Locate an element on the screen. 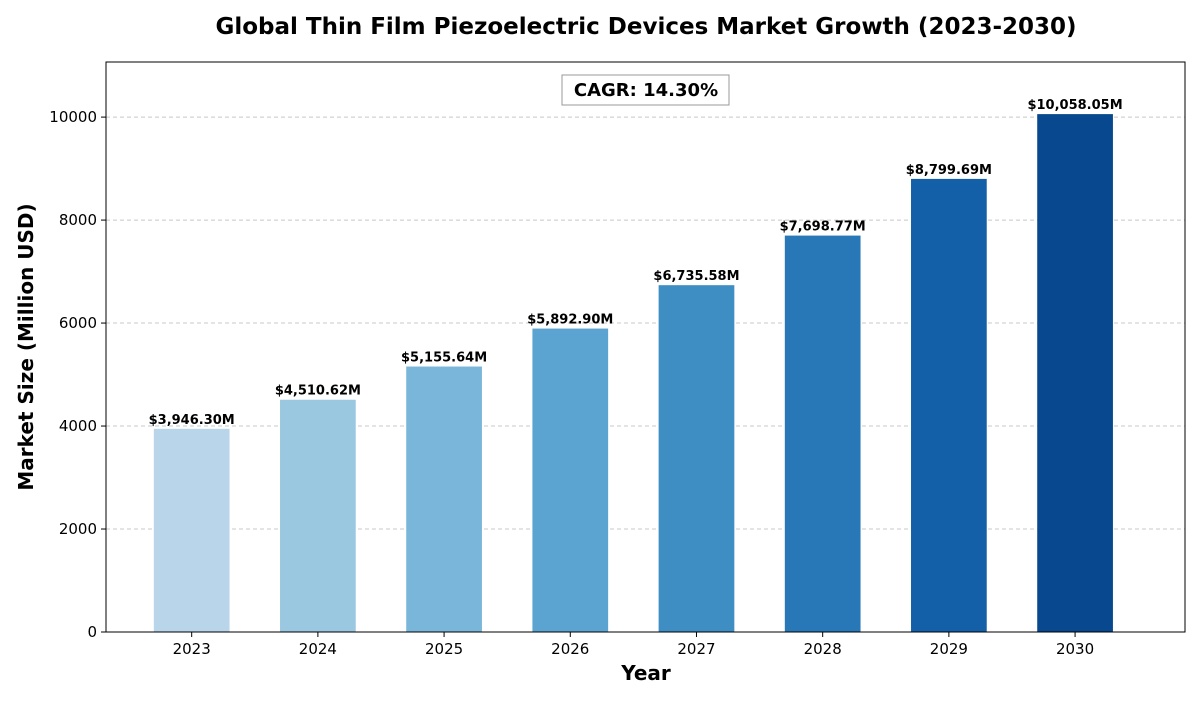  x-tick-label-2023: 2023 is located at coordinates (192, 649).